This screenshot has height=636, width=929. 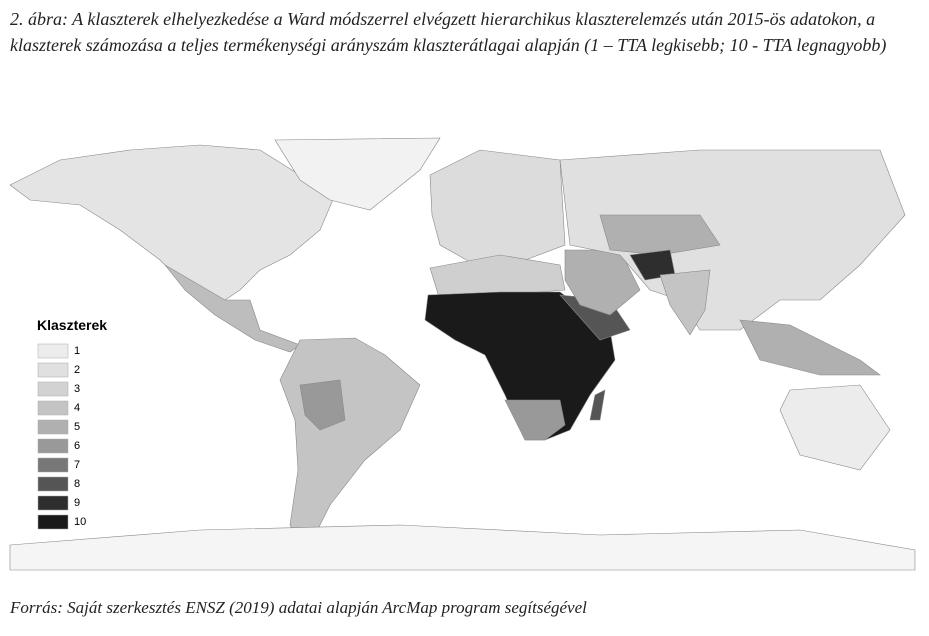 What do you see at coordinates (77, 465) in the screenshot?
I see `legend-label: 7` at bounding box center [77, 465].